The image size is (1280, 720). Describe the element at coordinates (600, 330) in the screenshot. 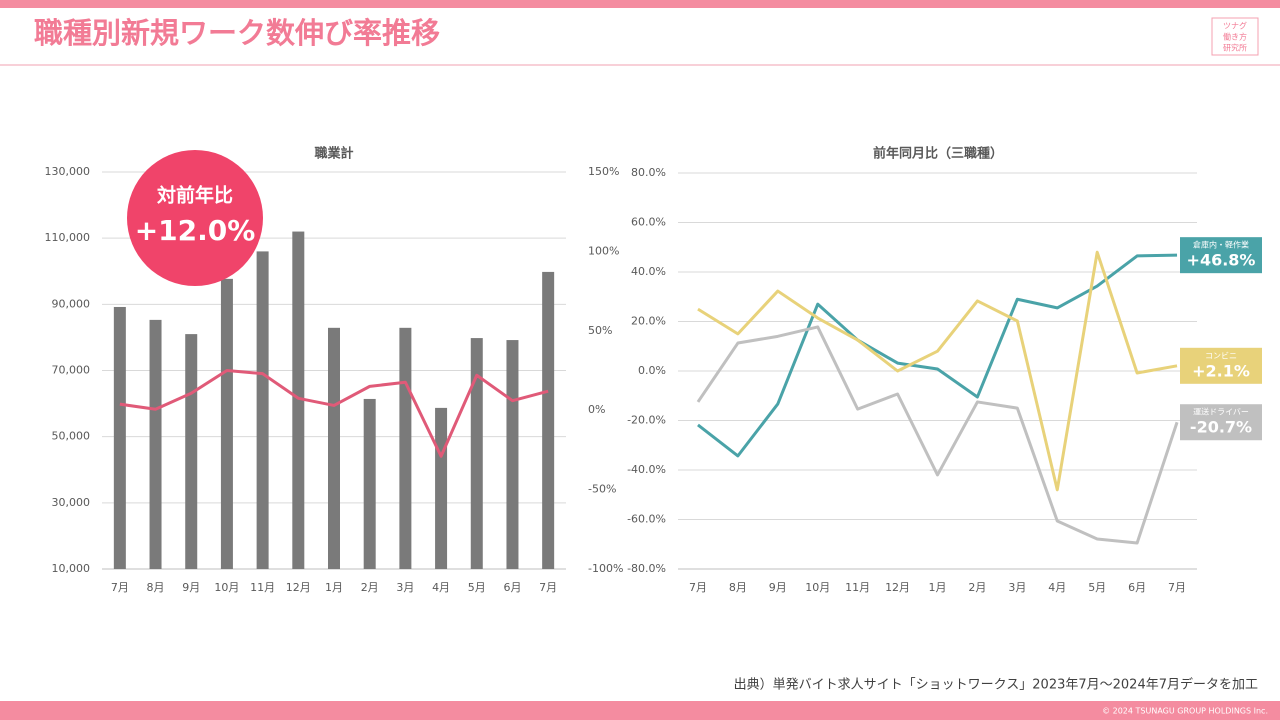

I see `y2-tick-label: 50%` at that location.